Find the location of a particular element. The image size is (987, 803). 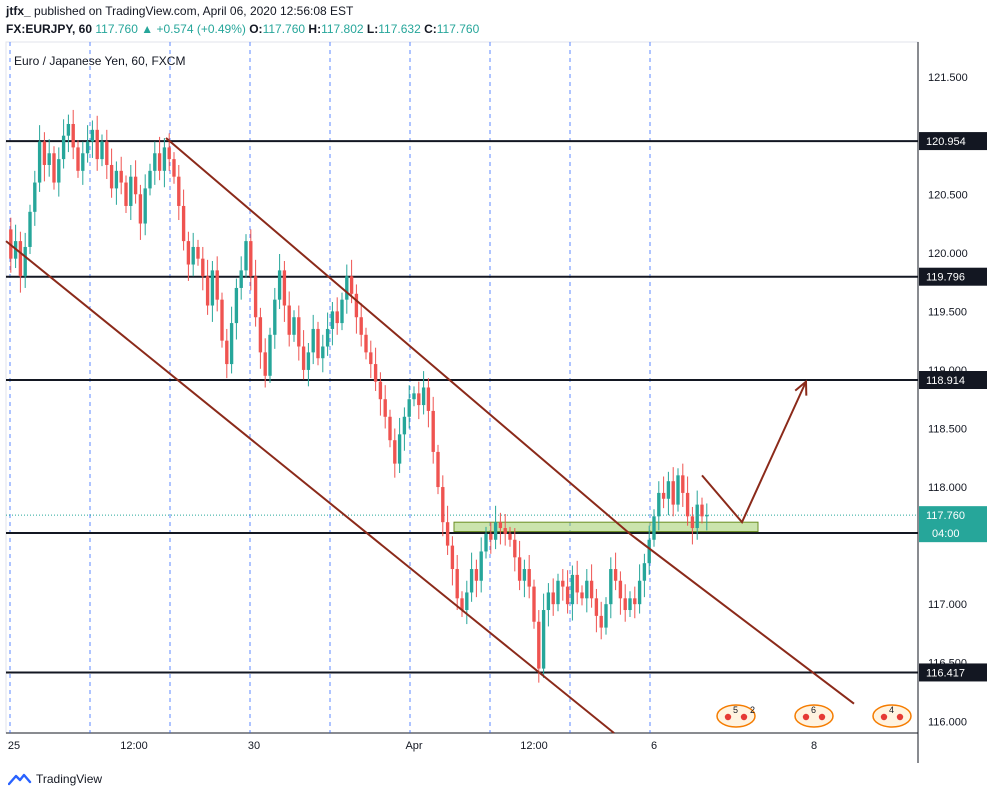

close-value: 117.760 is located at coordinates (458, 29).